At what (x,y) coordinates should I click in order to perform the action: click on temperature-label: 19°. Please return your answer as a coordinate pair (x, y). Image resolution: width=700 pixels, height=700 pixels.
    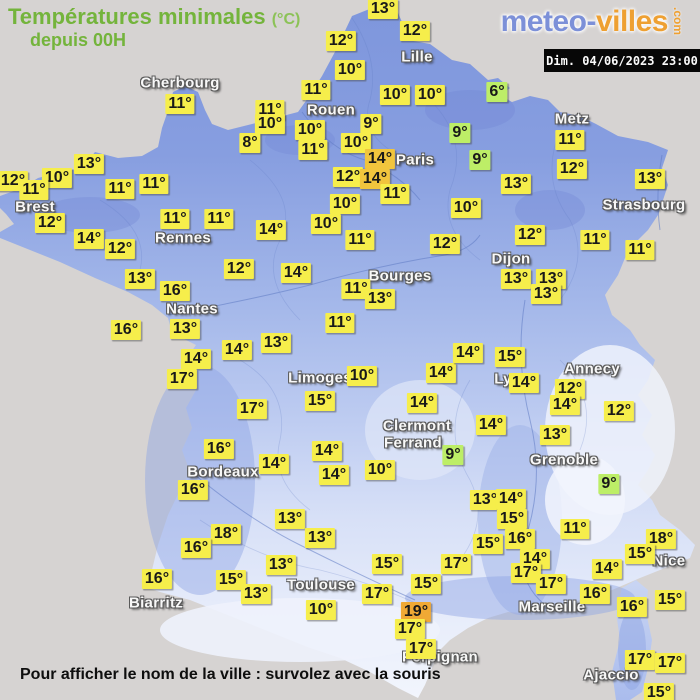
    Looking at the image, I should click on (416, 612).